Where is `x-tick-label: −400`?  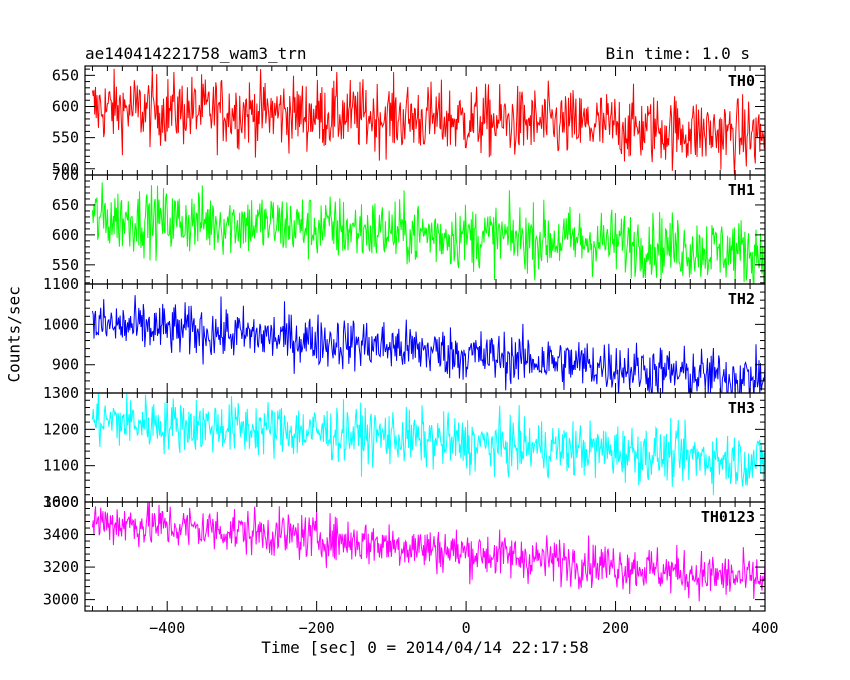 x-tick-label: −400 is located at coordinates (167, 628).